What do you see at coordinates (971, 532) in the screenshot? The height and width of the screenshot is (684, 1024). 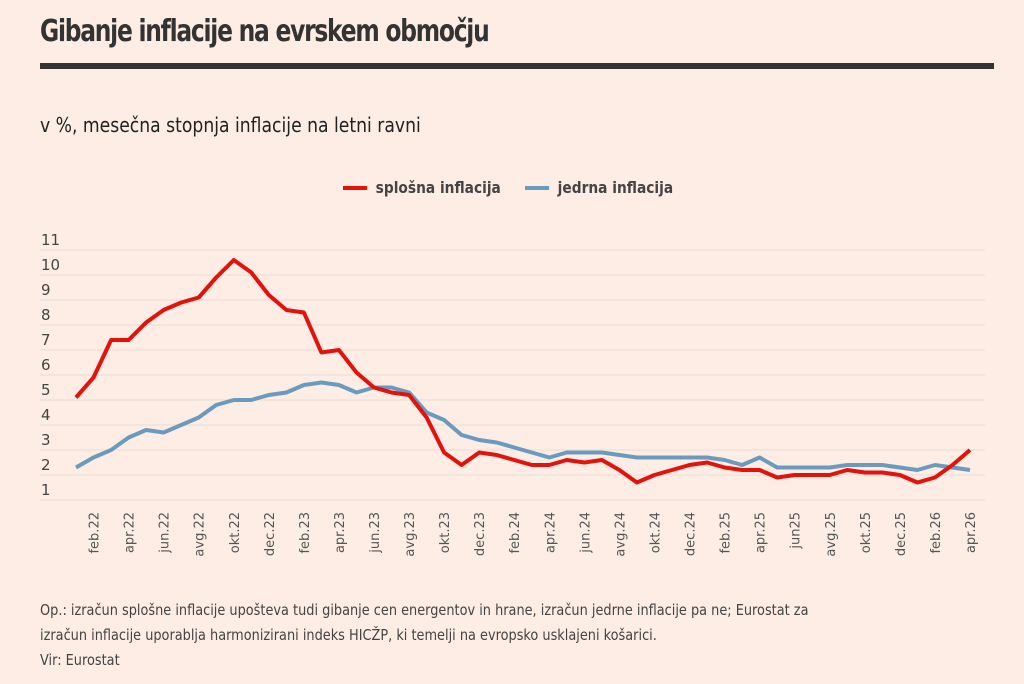 I see `x-tick-label: apr.26` at bounding box center [971, 532].